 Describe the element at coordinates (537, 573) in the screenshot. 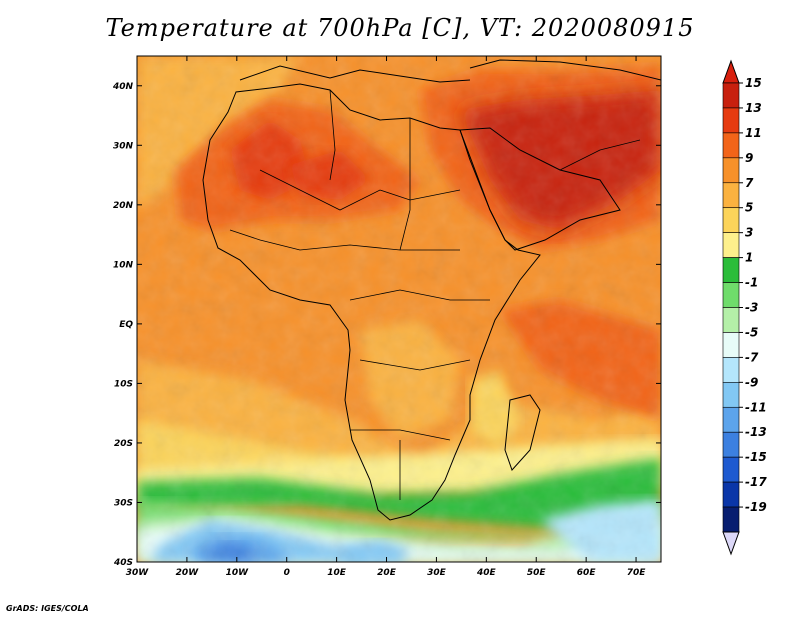

I see `lon-tick-label: 50E` at that location.